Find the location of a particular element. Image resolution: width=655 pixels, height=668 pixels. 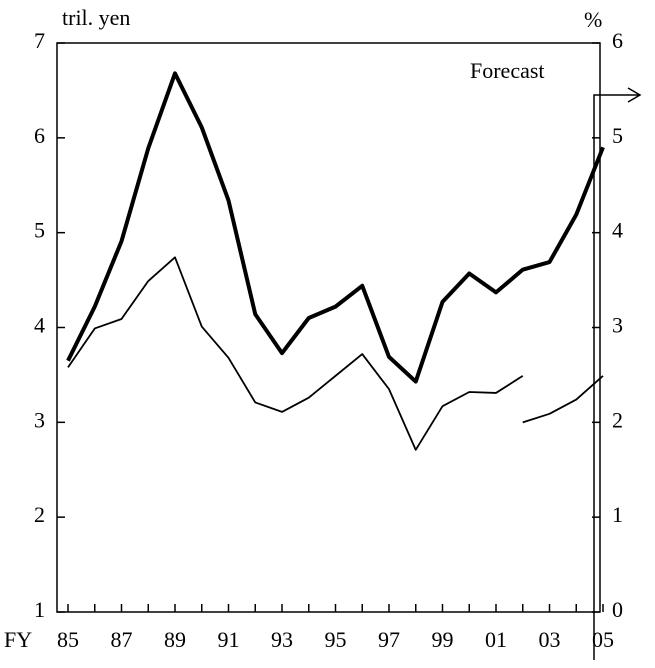

x-tick-label: 01 is located at coordinates (496, 639).